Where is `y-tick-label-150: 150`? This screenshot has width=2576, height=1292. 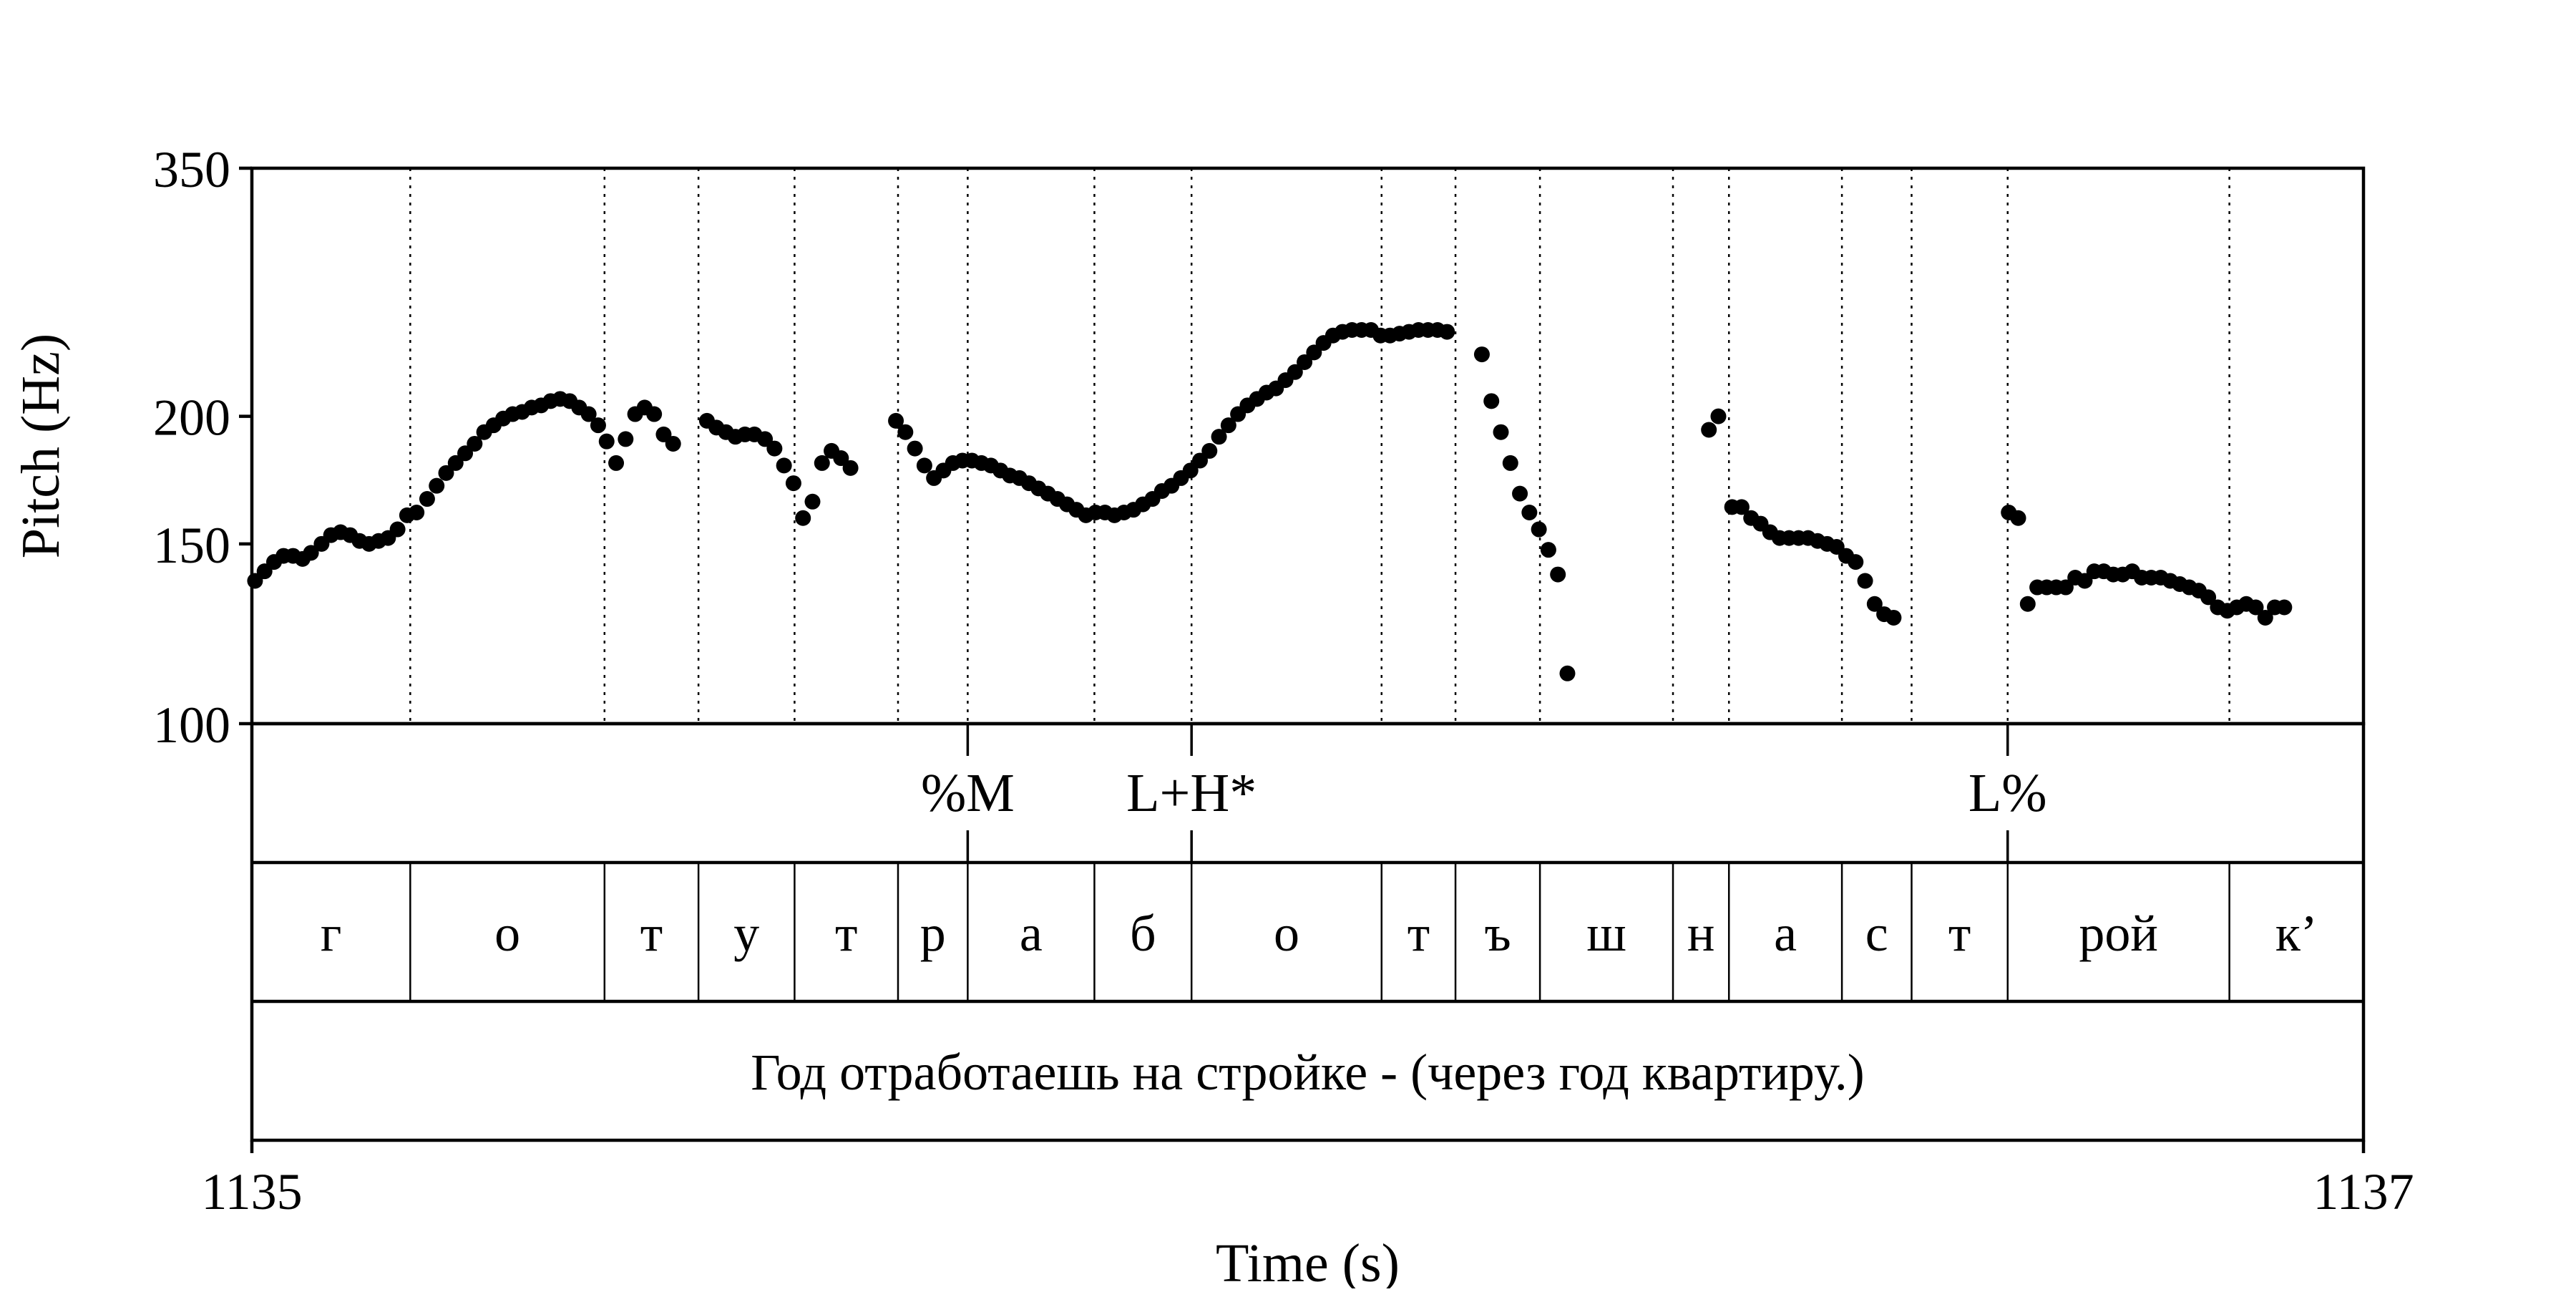
y-tick-label-150: 150 is located at coordinates (191, 545).